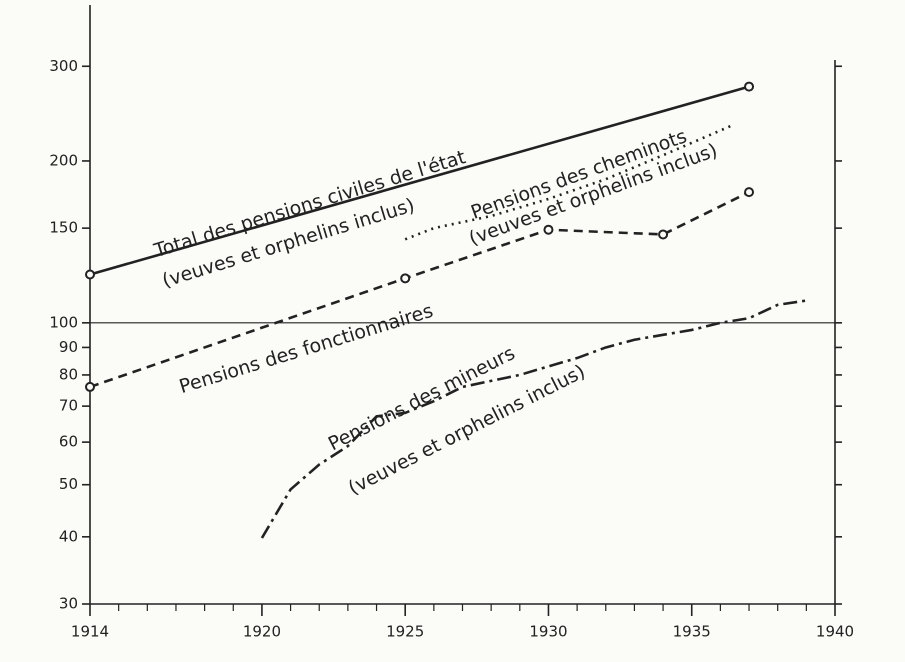 Image resolution: width=905 pixels, height=662 pixels. Describe the element at coordinates (63, 160) in the screenshot. I see `y-tick-label: 200` at that location.